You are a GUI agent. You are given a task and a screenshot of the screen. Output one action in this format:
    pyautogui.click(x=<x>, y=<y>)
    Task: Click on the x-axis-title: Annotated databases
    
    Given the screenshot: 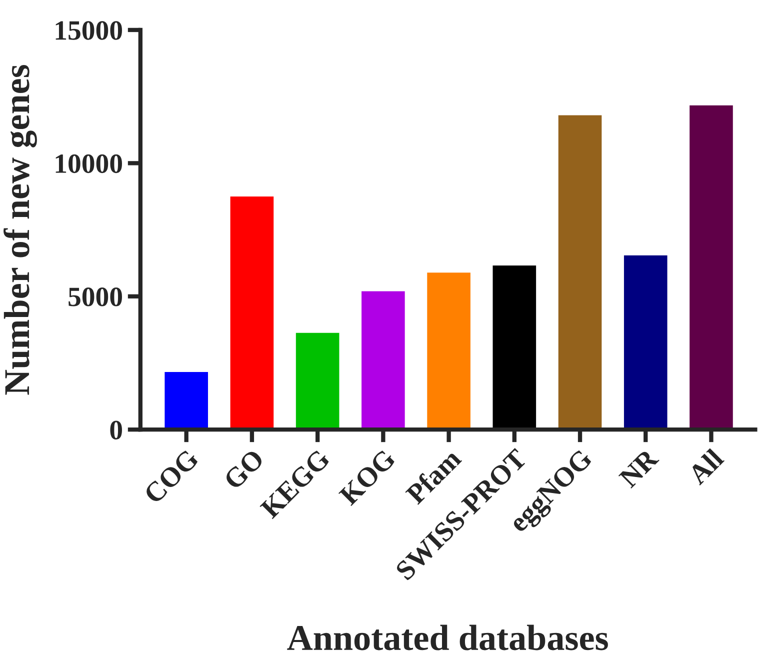 What is the action you would take?
    pyautogui.click(x=447, y=637)
    